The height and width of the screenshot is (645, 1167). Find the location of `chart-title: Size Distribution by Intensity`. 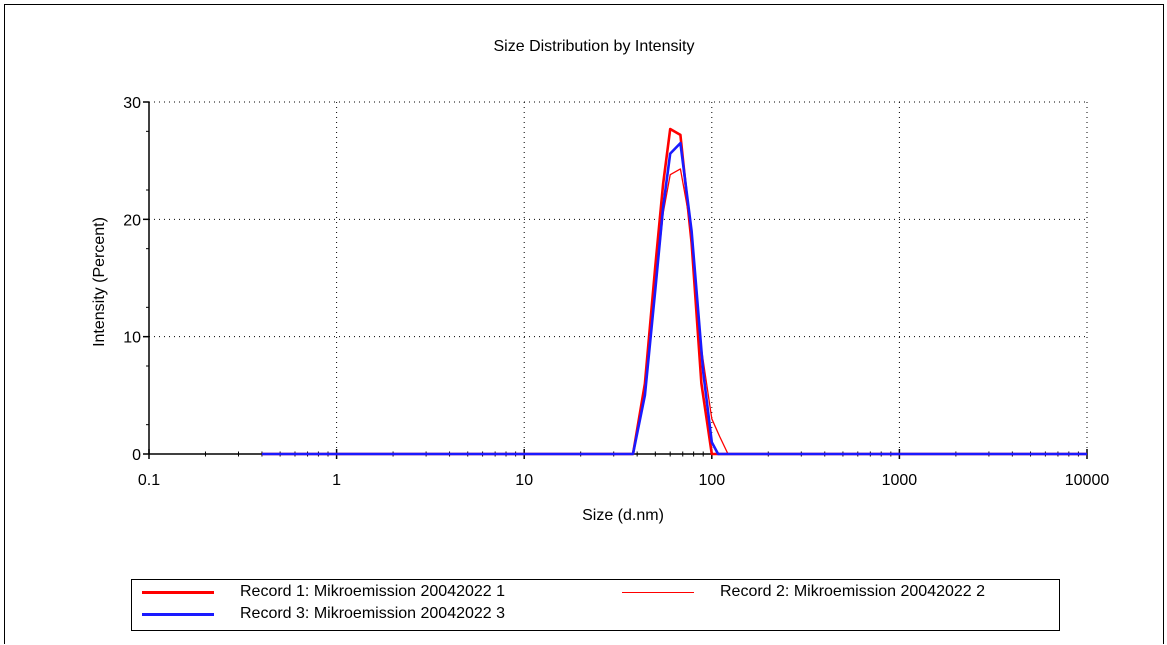

chart-title: Size Distribution by Intensity is located at coordinates (594, 46).